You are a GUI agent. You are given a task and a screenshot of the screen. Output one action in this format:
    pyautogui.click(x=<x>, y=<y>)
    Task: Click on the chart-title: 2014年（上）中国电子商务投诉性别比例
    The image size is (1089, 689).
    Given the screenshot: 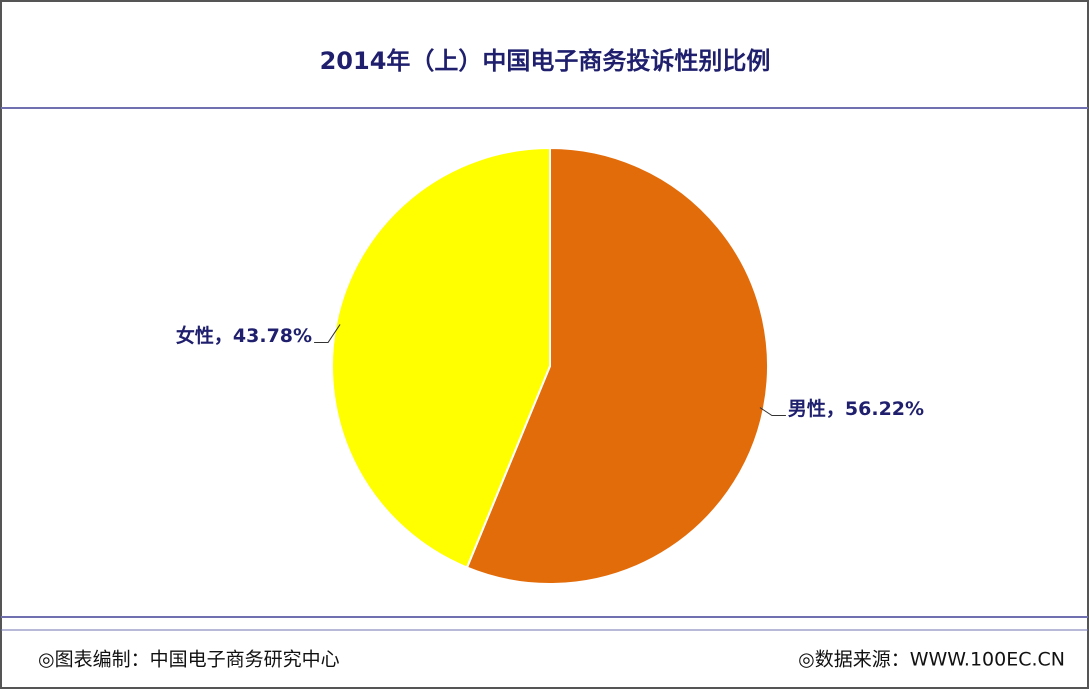 What is the action you would take?
    pyautogui.click(x=545, y=61)
    